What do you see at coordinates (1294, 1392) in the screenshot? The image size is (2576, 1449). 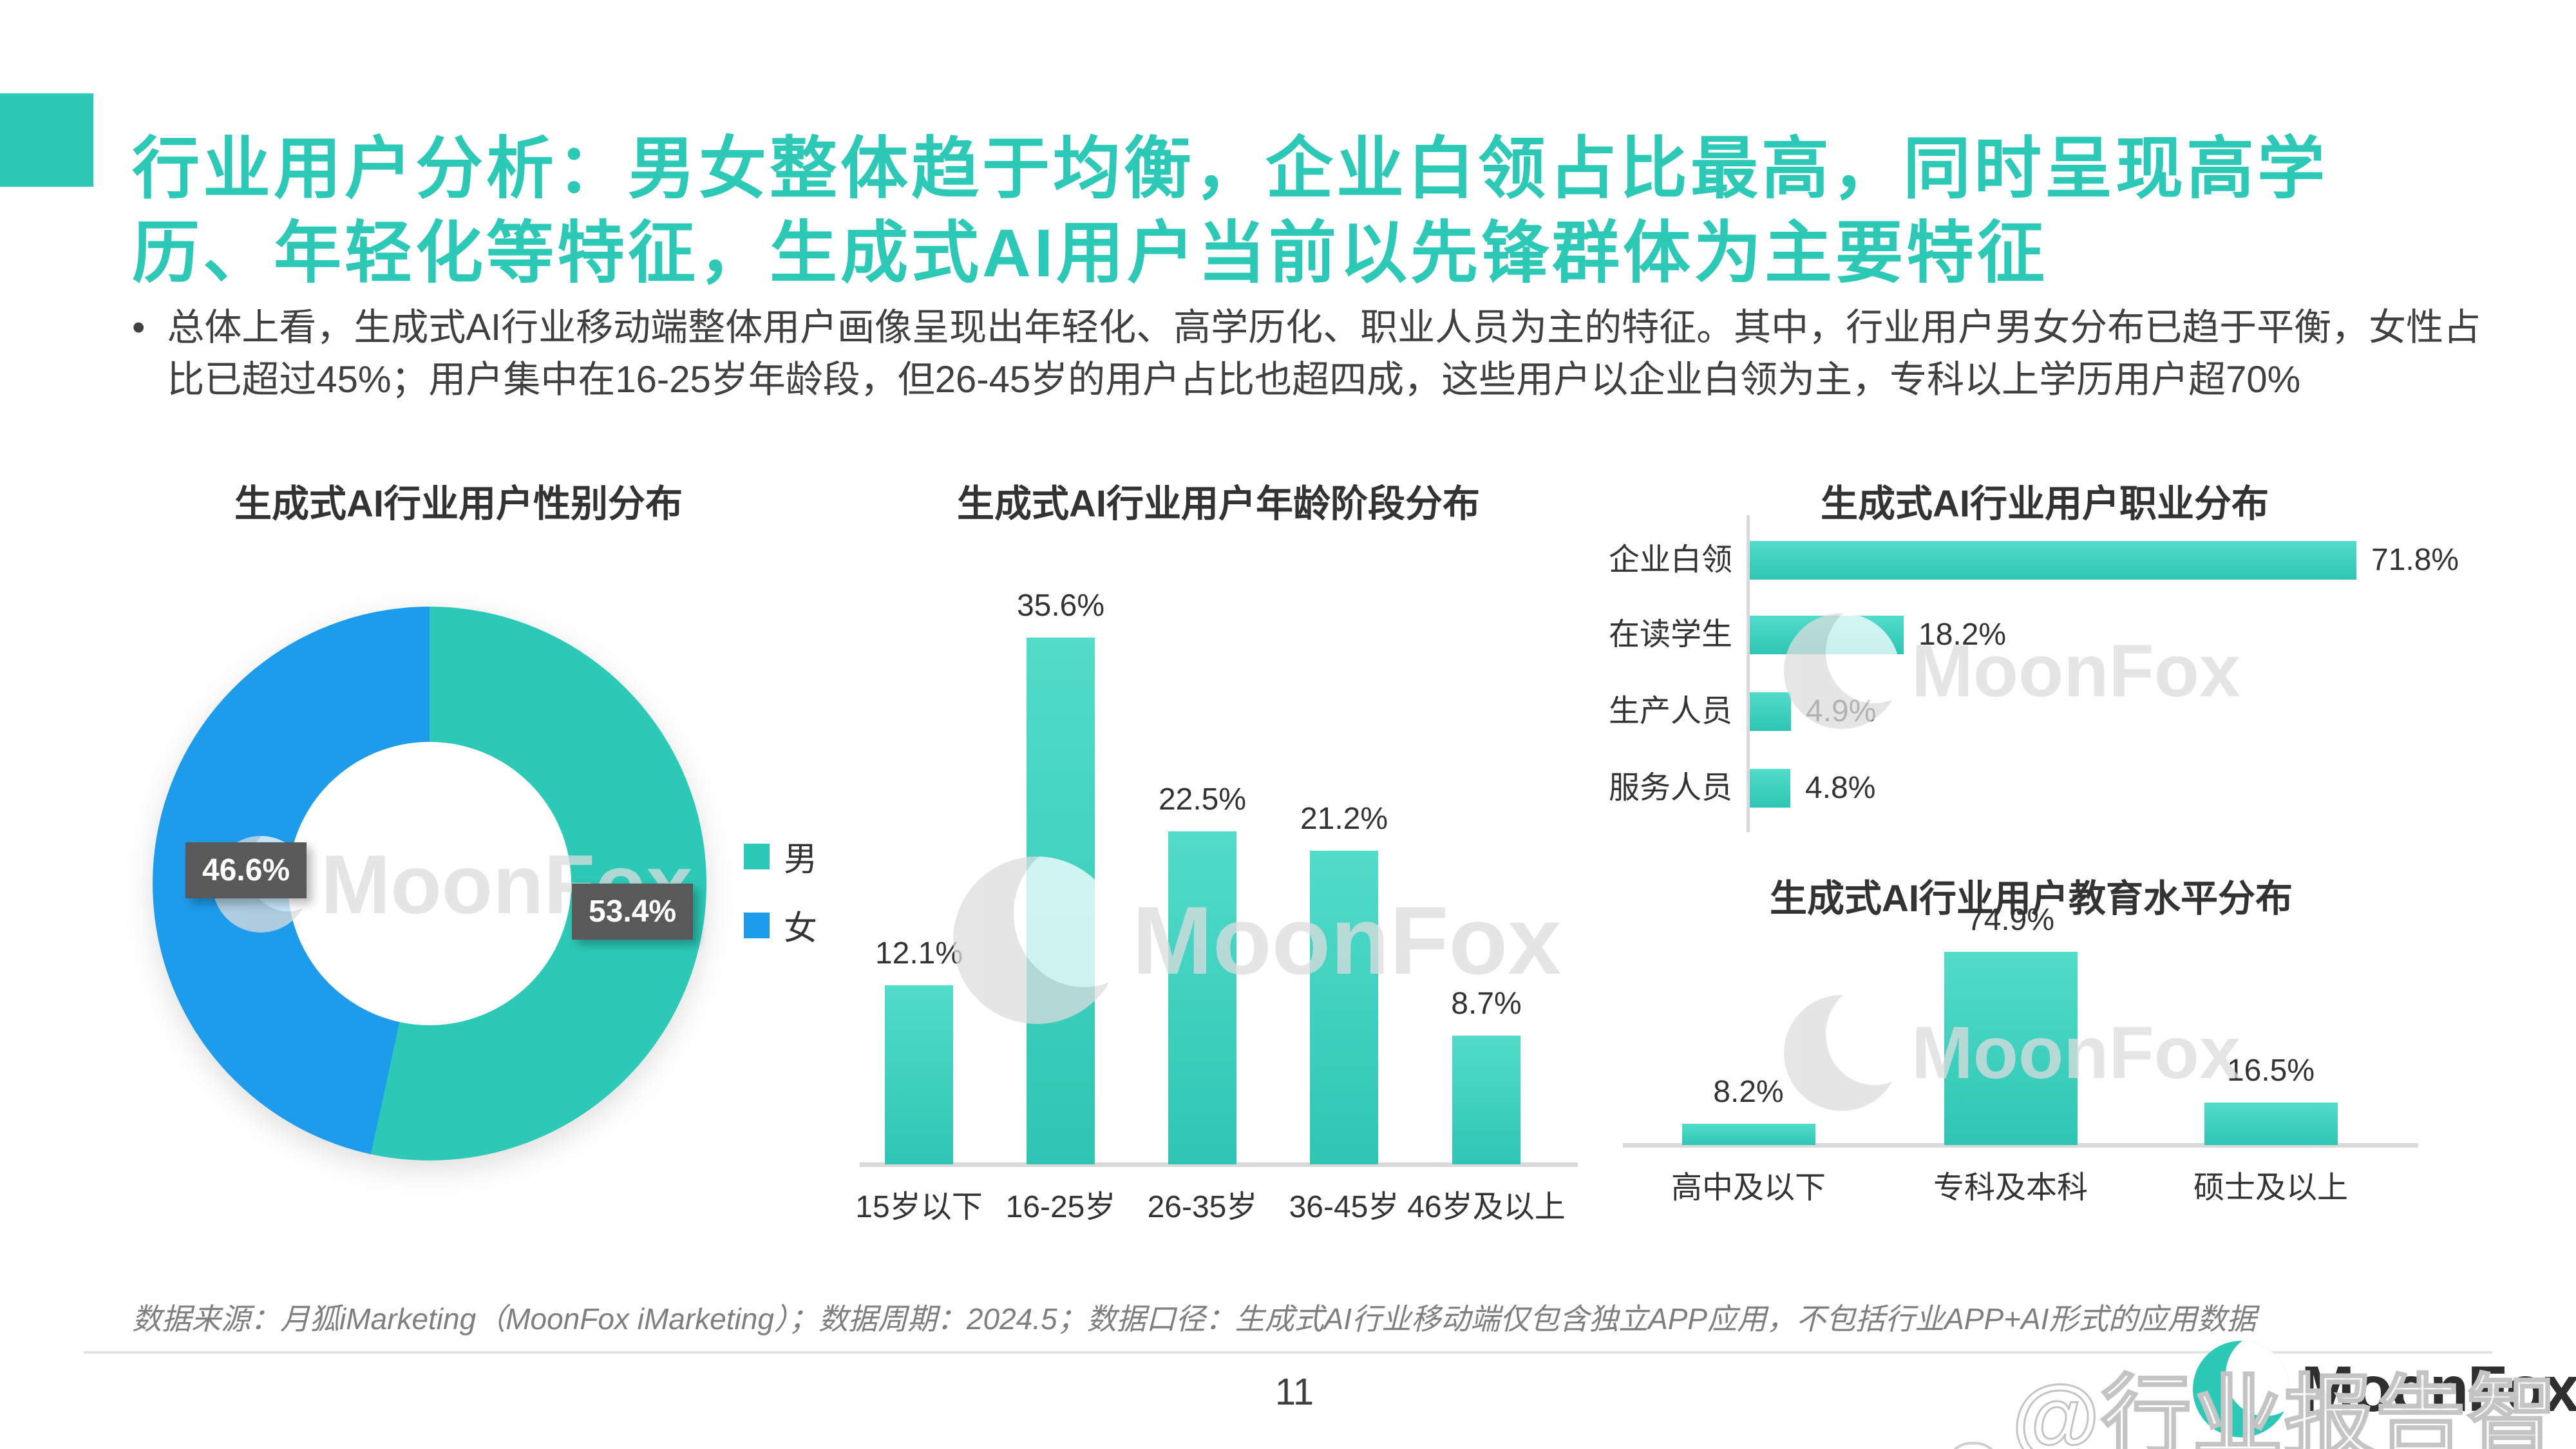 I see `page-number: 11` at bounding box center [1294, 1392].